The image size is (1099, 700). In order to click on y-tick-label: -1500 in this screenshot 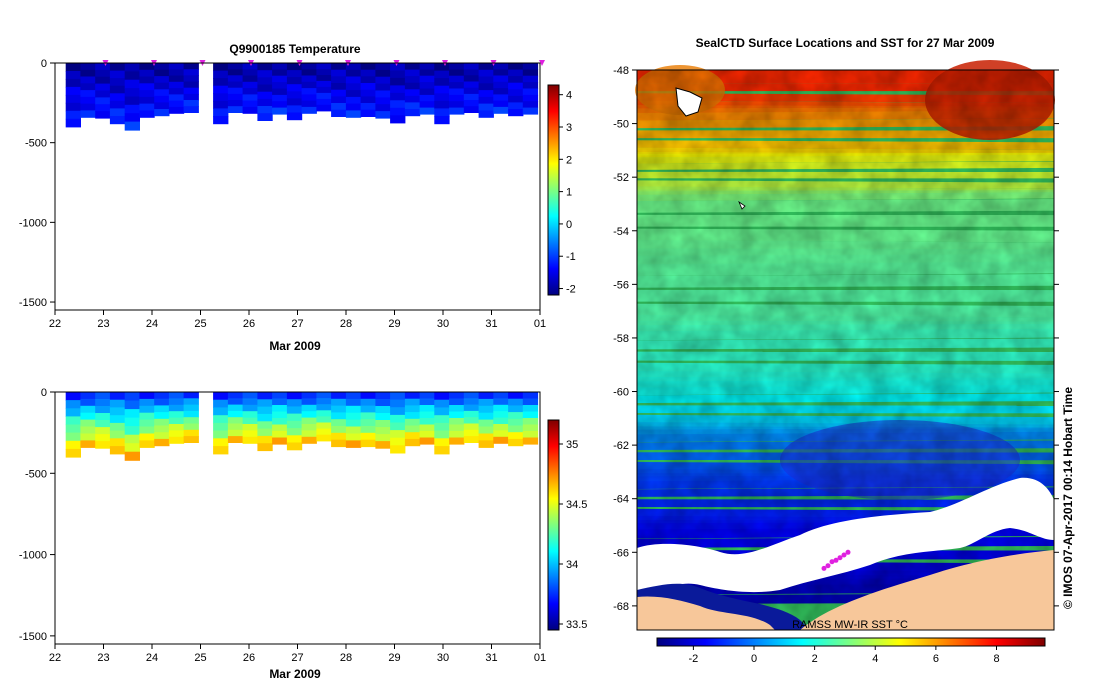, I will do `click(33, 637)`.